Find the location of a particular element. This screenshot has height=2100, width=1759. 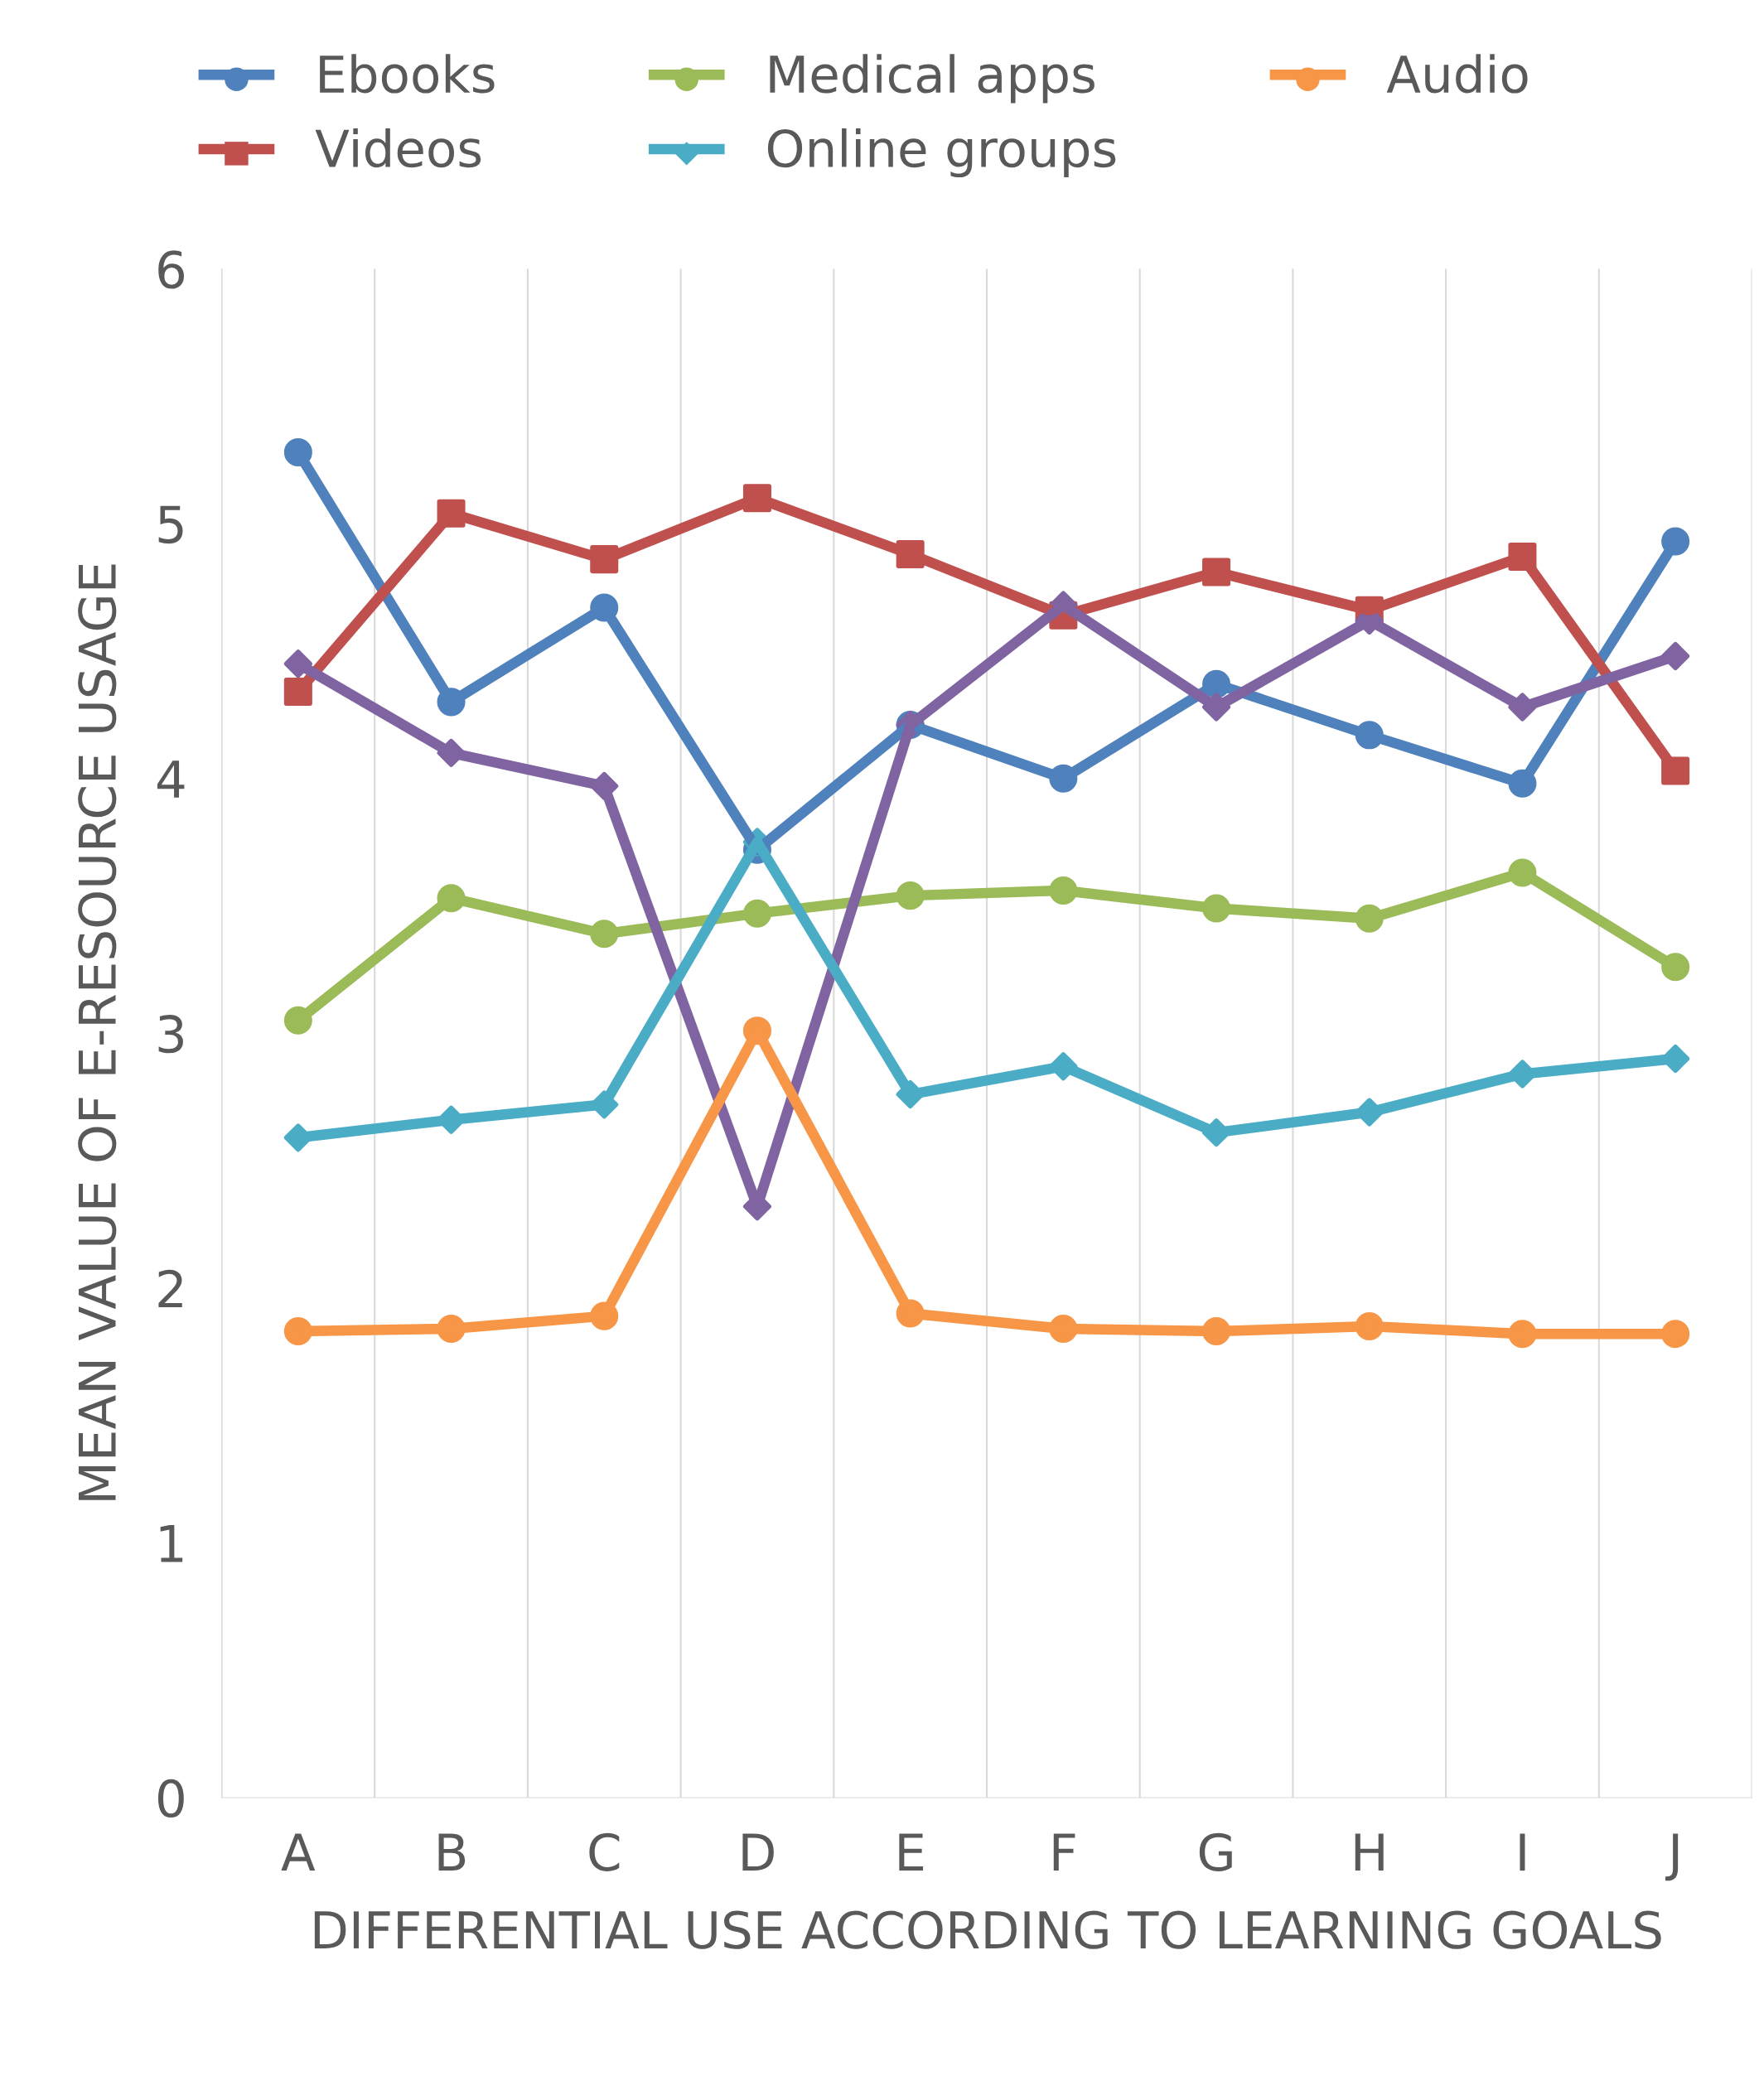

legend-label: Medical apps is located at coordinates (932, 79).